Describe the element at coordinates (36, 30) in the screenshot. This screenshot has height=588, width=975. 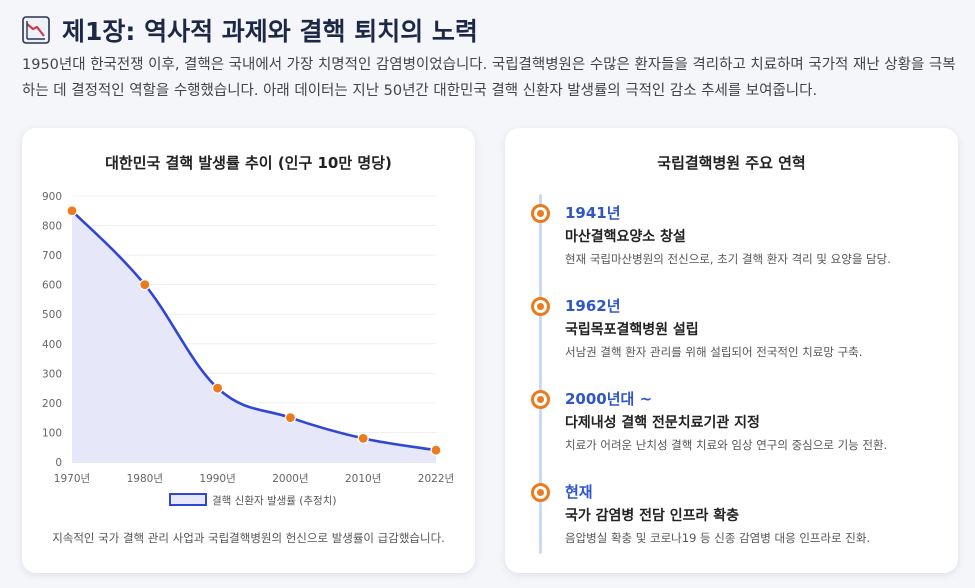
I see `trending-down-chart-icon` at that location.